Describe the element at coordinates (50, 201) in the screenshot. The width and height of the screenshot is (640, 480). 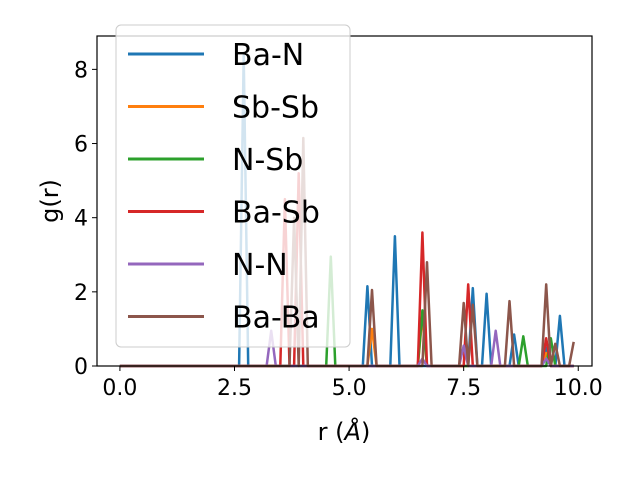
I see `y-axis-label: g(r)` at that location.